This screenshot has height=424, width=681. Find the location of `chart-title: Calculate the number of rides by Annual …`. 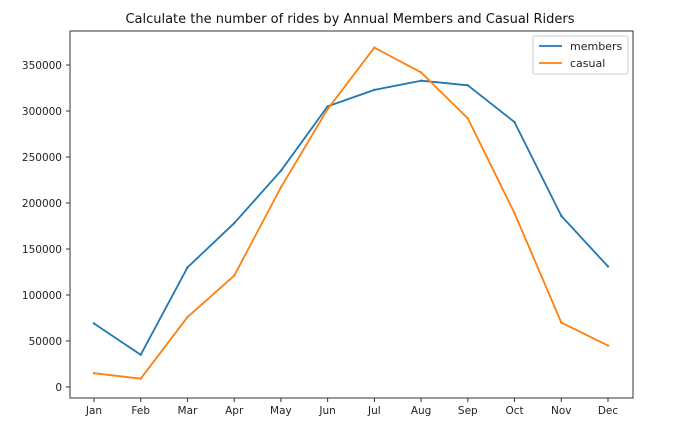

chart-title: Calculate the number of rides by Annual … is located at coordinates (349, 19).